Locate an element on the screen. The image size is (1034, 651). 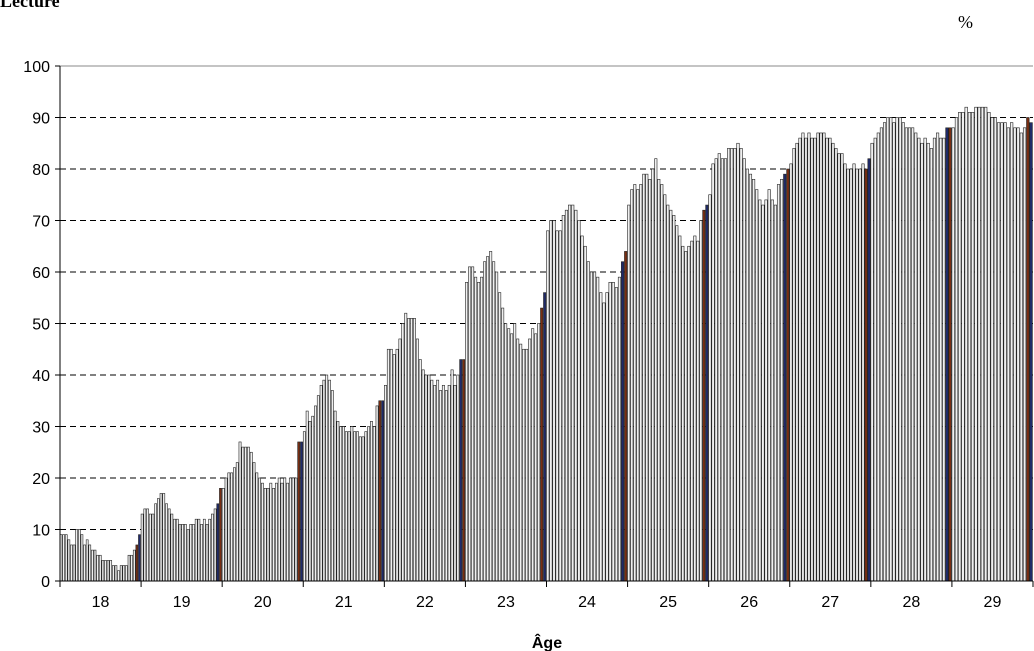
x-axis-label: Âge is located at coordinates (547, 642).